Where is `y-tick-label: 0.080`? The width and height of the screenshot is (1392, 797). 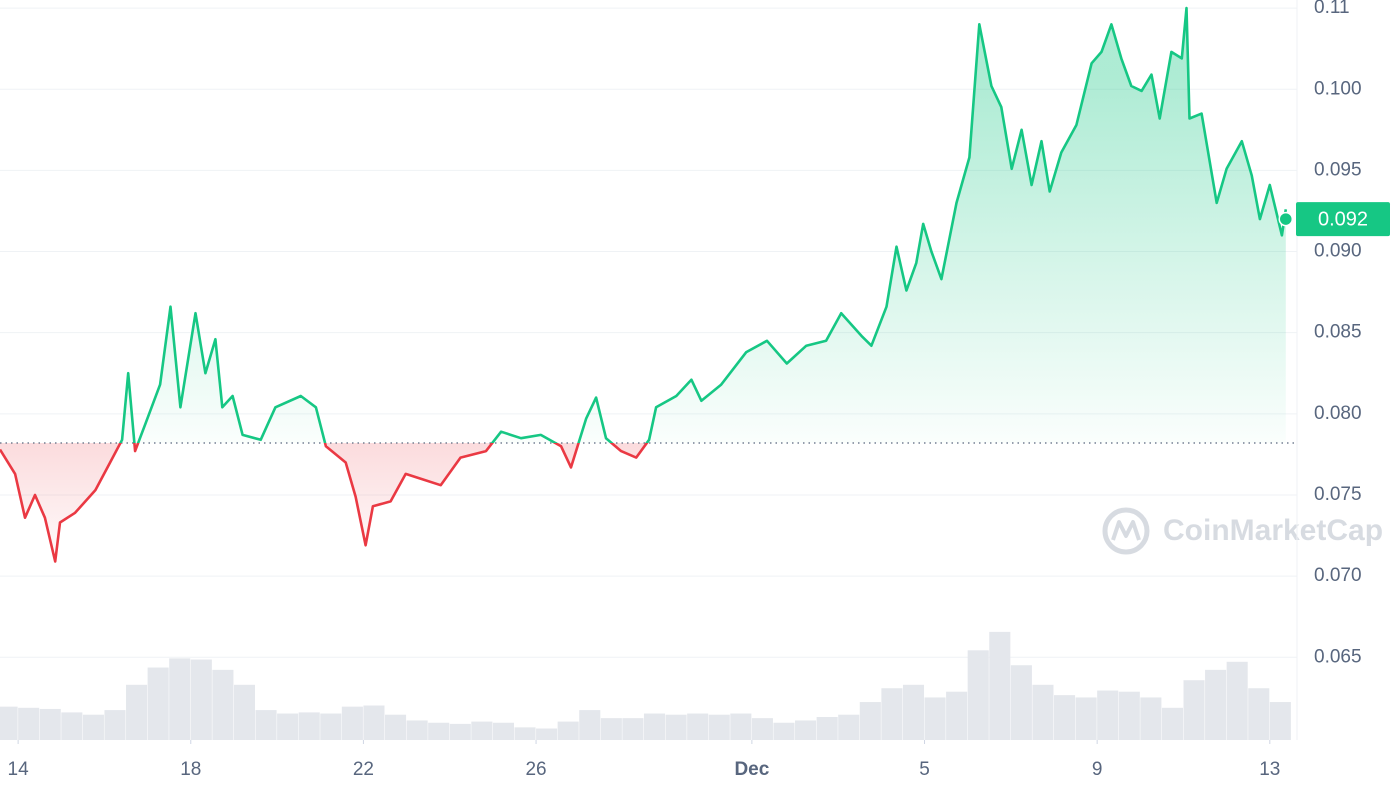 y-tick-label: 0.080 is located at coordinates (1338, 413).